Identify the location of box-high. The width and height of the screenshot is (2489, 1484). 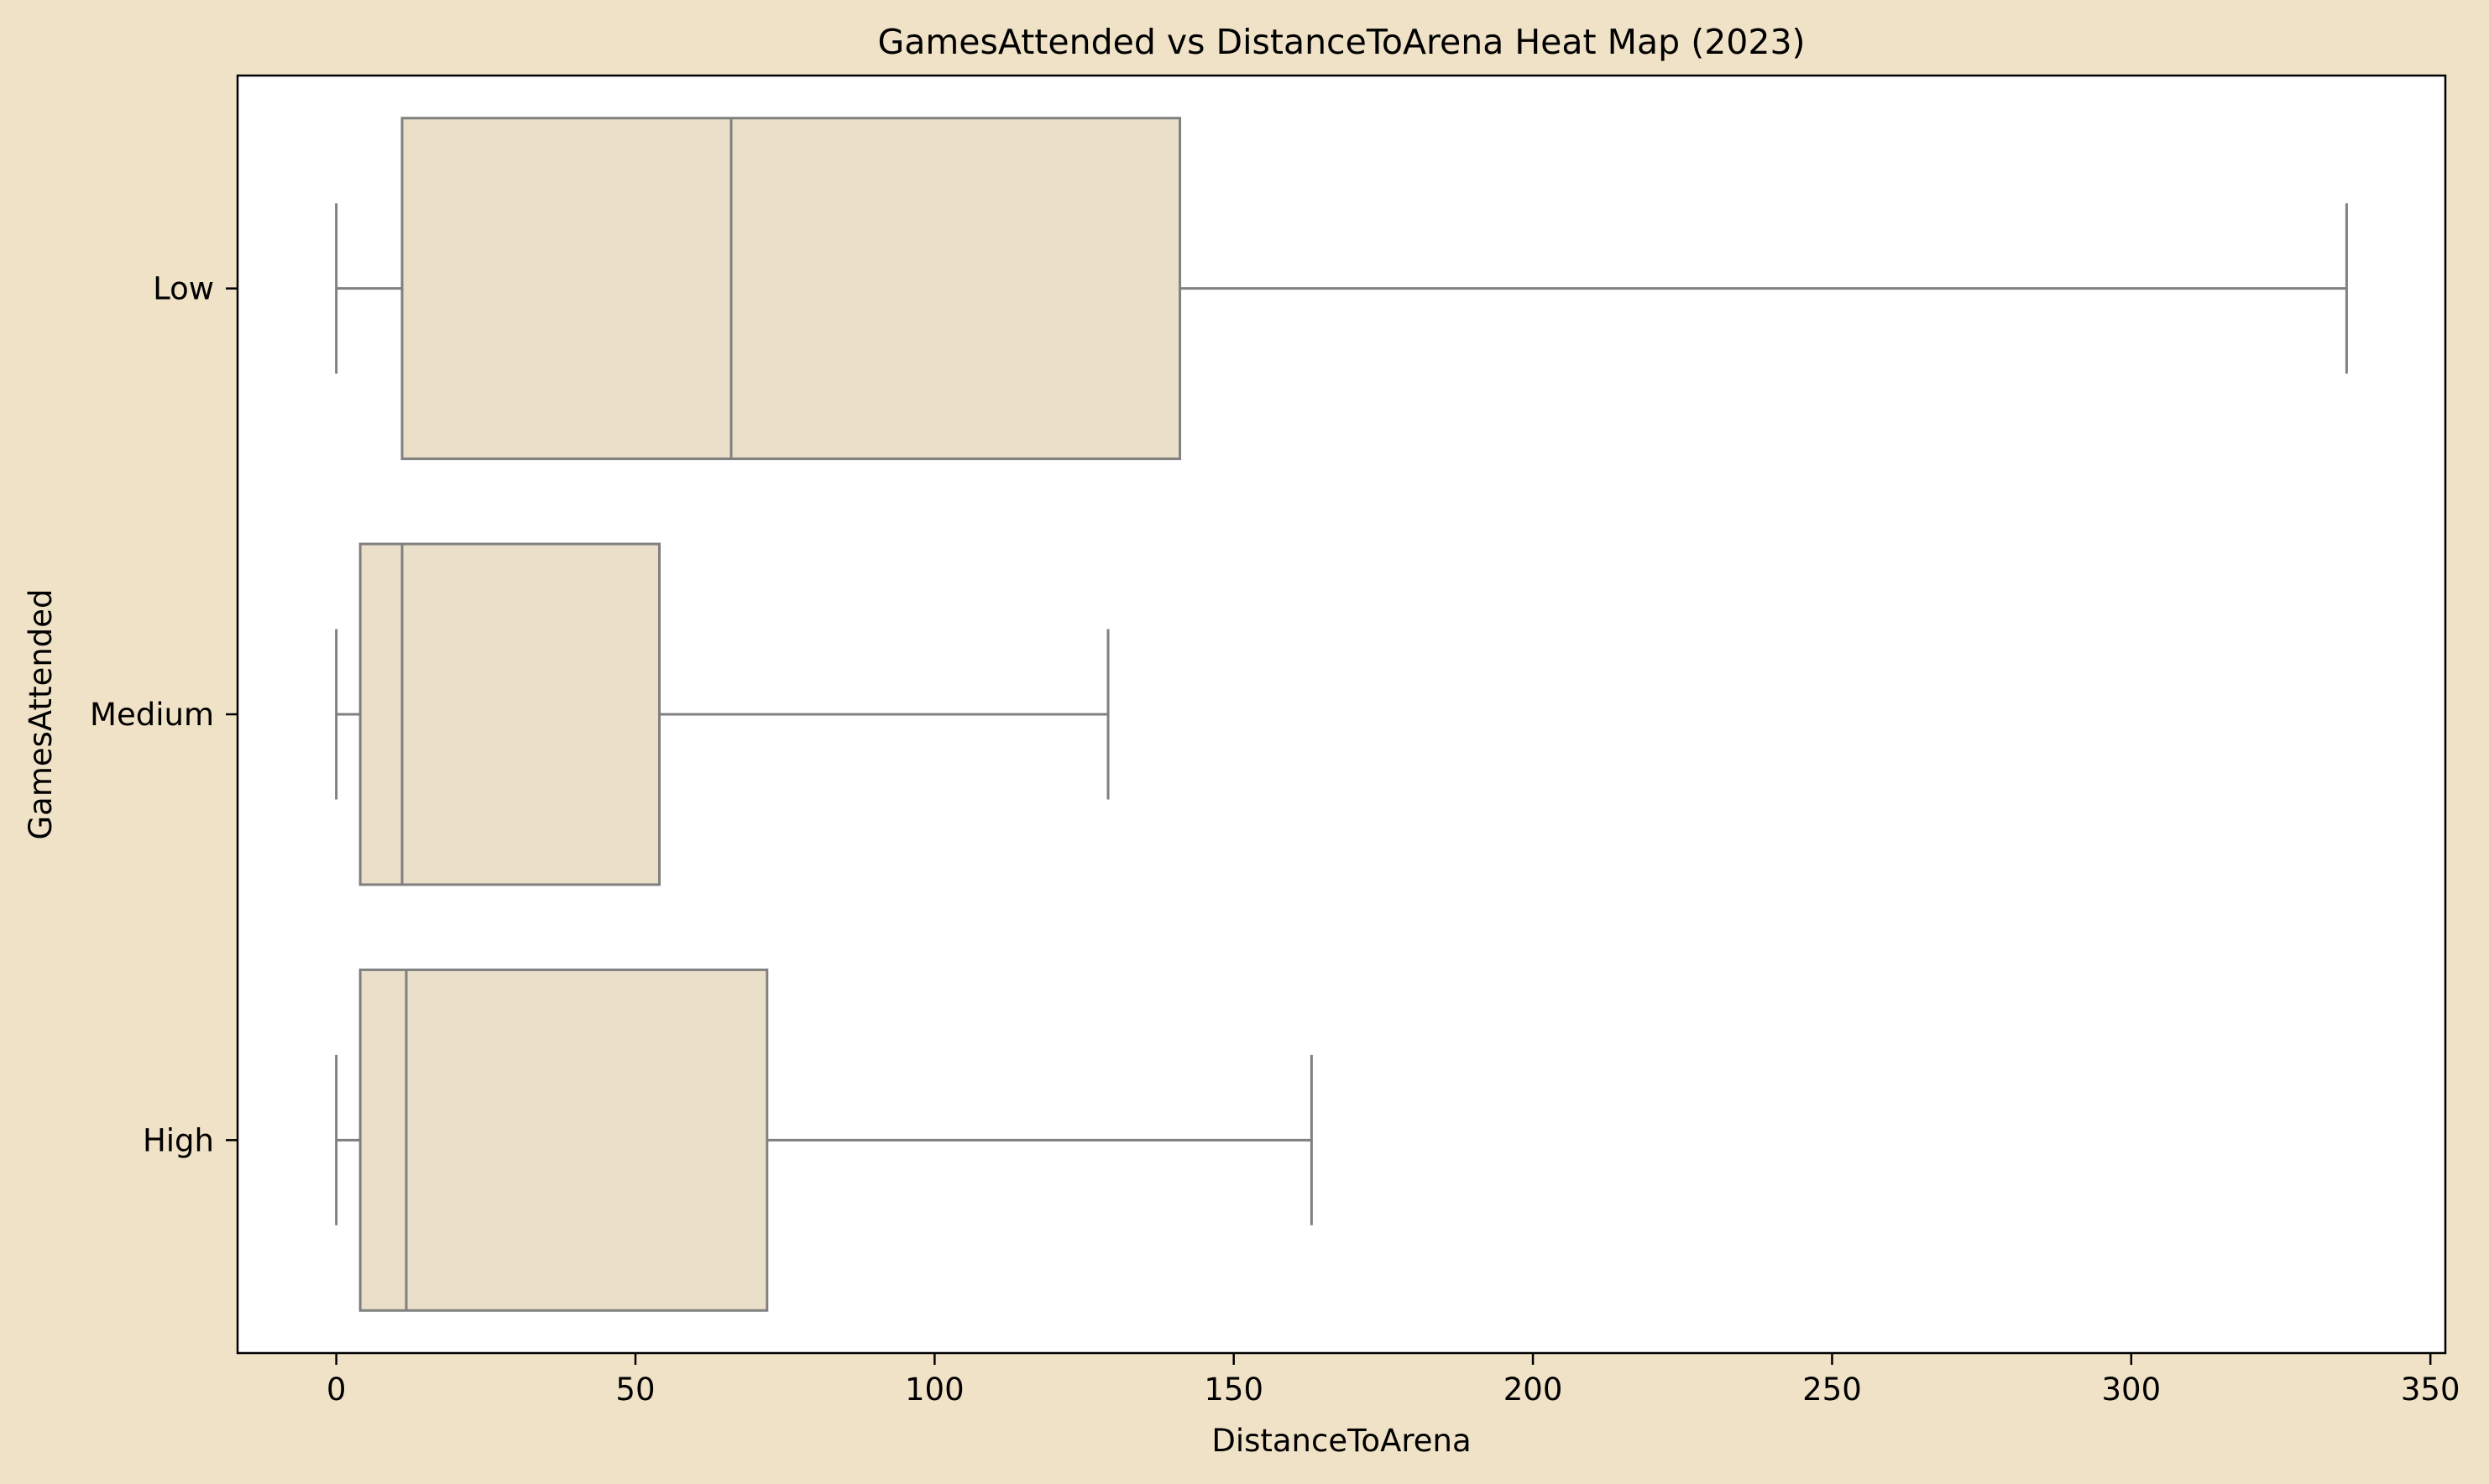
(824, 1140).